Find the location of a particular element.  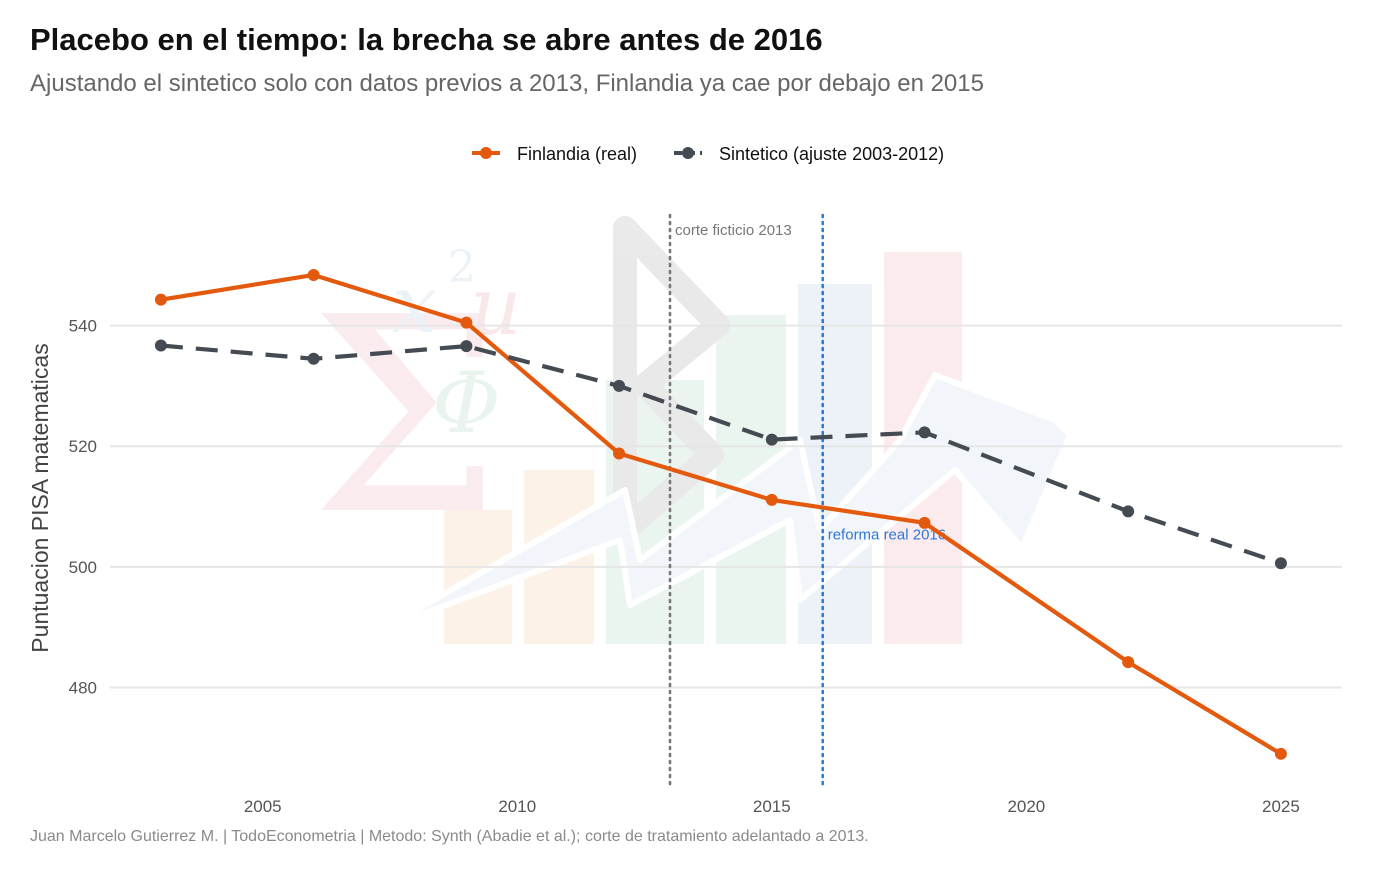

series-0-point-2018 is located at coordinates (924, 522).